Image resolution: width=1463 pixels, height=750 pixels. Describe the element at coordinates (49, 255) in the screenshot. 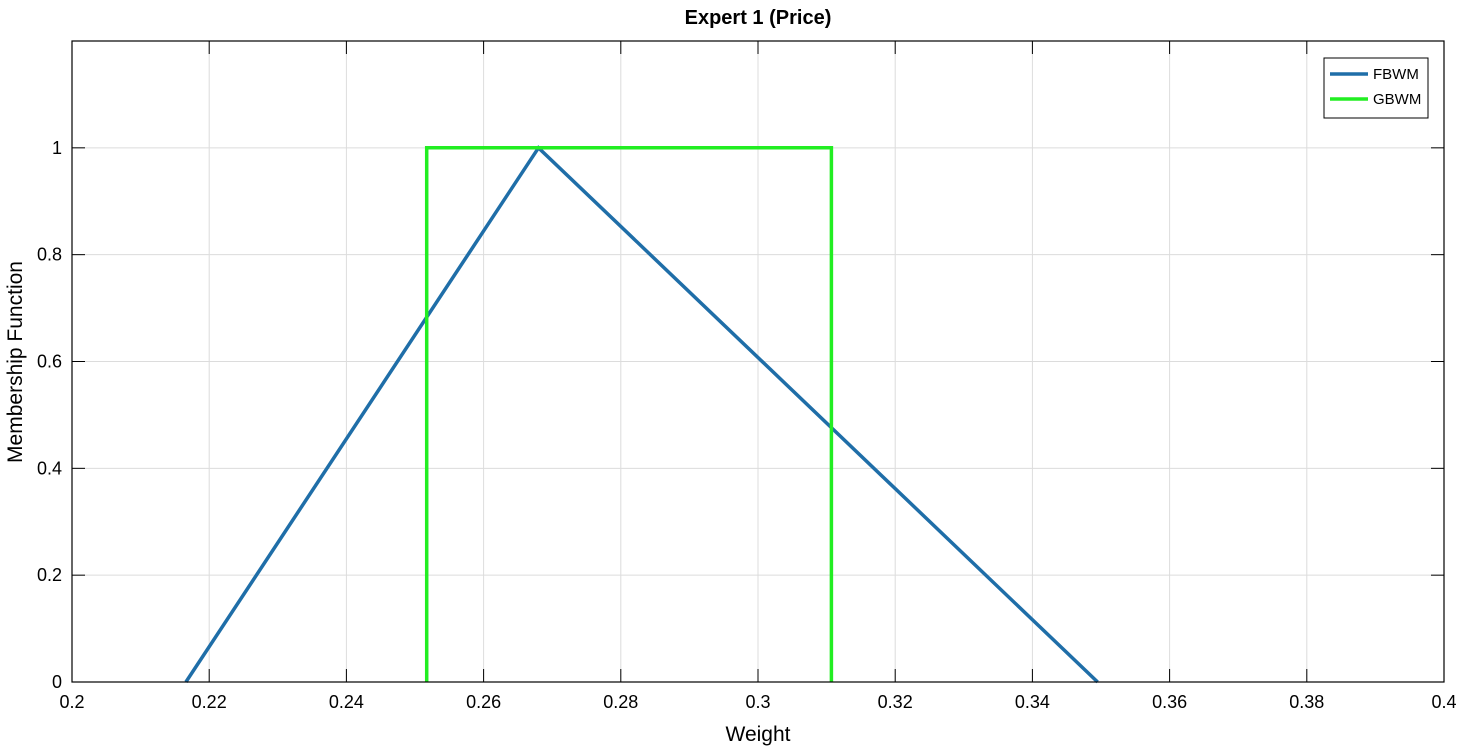

I see `y-tick-label: 0.8` at that location.